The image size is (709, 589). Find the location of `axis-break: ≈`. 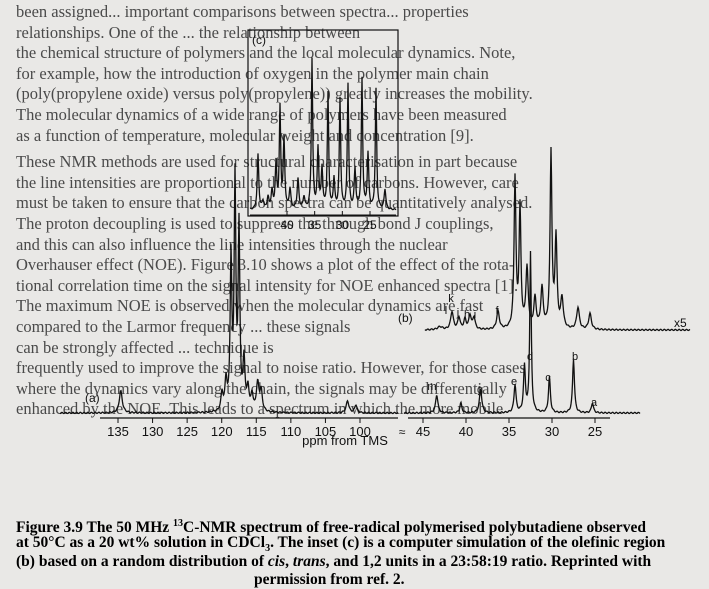

axis-break: ≈ is located at coordinates (402, 432).